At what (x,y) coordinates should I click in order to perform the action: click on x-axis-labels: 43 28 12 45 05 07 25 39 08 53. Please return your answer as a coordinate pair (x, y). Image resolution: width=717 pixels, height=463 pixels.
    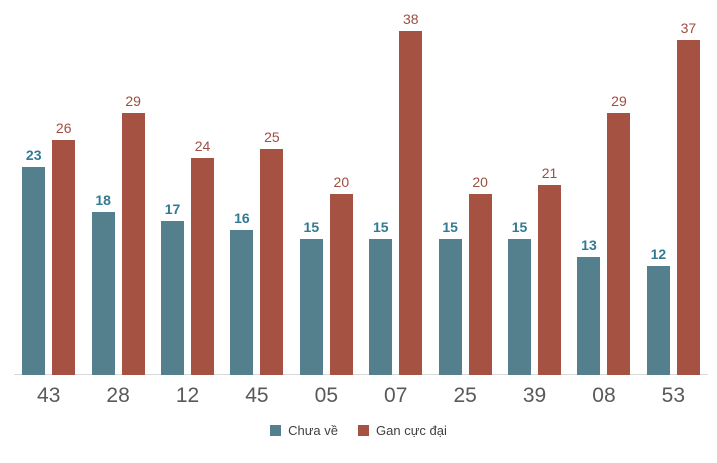
    Looking at the image, I should click on (358, 396).